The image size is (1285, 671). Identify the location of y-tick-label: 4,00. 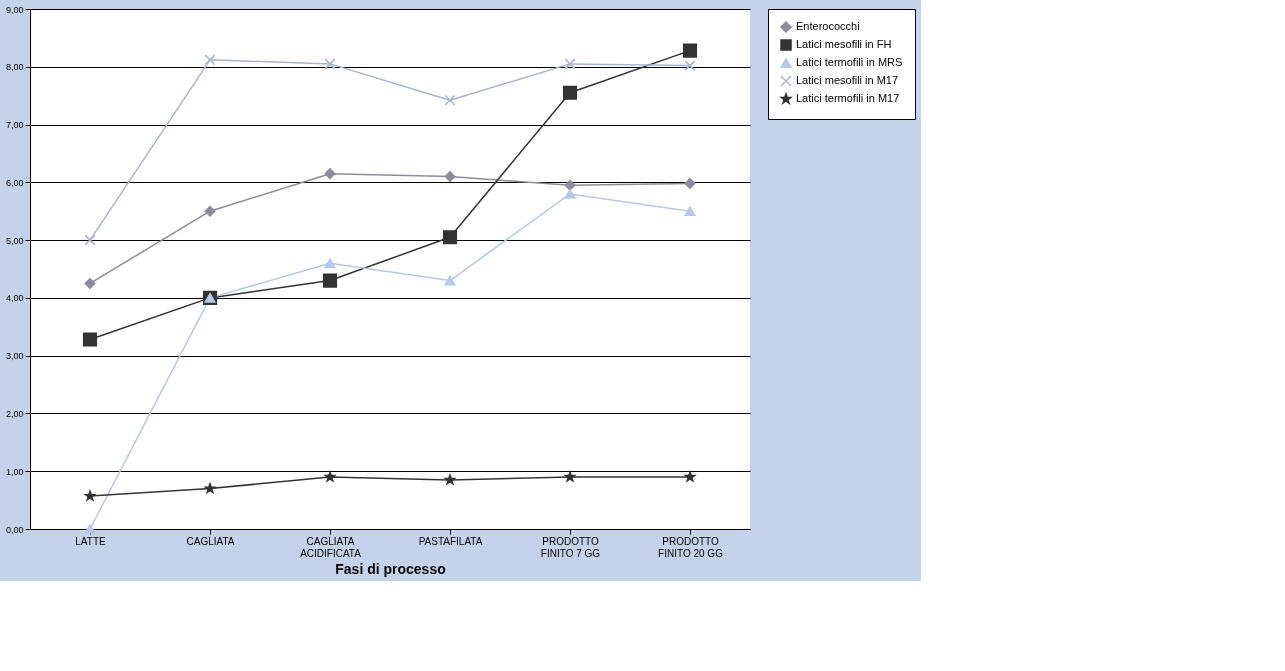
(14, 298).